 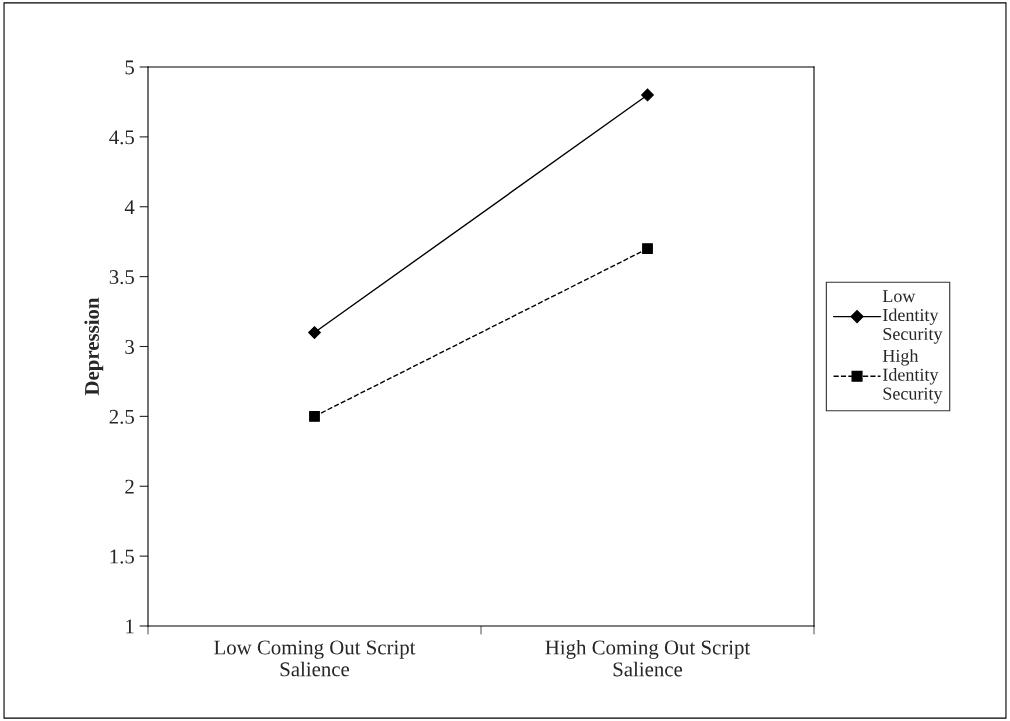 What do you see at coordinates (121, 416) in the screenshot?
I see `y-tick-label: 2.5` at bounding box center [121, 416].